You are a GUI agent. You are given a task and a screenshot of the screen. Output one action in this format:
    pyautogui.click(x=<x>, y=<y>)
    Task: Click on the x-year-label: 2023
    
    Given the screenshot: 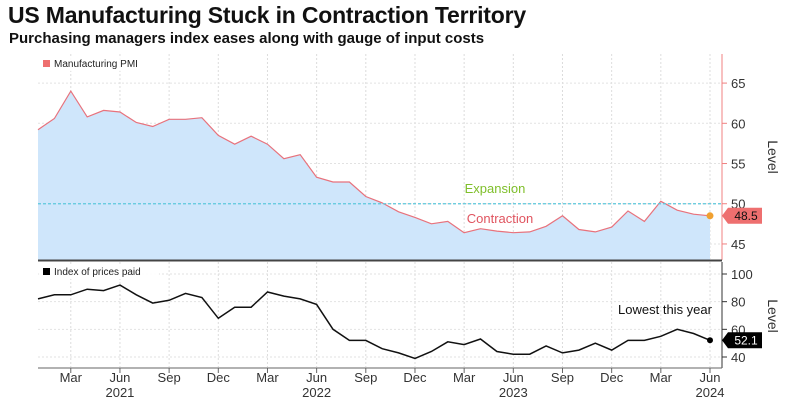 What is the action you would take?
    pyautogui.click(x=513, y=392)
    